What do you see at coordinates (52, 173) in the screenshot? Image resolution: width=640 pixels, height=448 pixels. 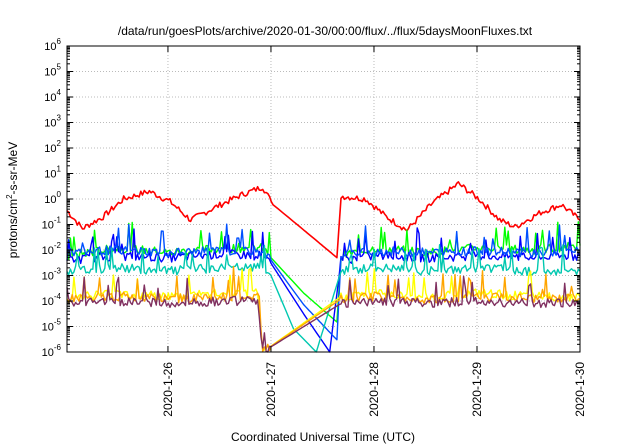 I see `y-tick-label: 10¹` at bounding box center [52, 173].